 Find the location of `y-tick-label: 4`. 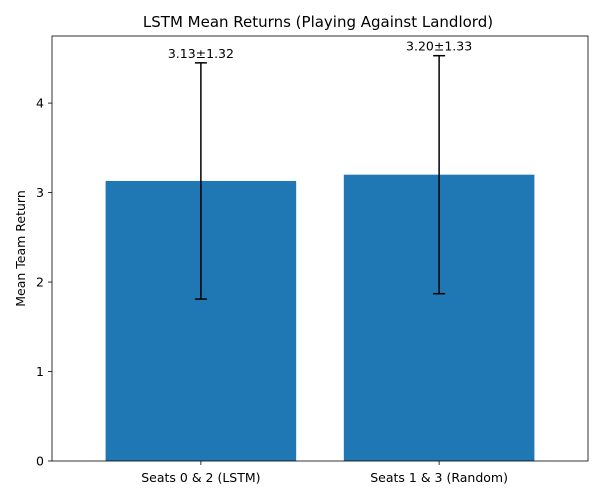

y-tick-label: 4 is located at coordinates (40, 103).